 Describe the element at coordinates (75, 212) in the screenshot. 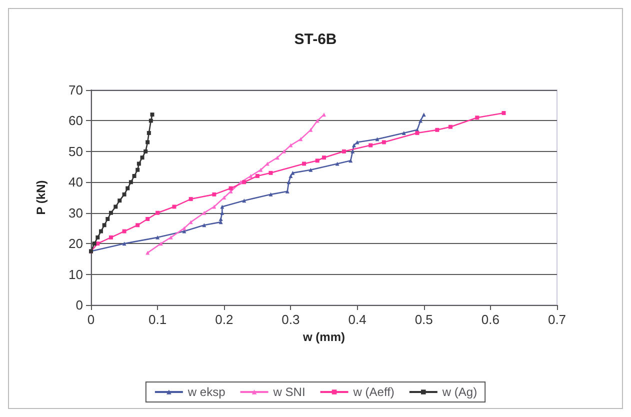

I see `y-tick-label: 30` at that location.